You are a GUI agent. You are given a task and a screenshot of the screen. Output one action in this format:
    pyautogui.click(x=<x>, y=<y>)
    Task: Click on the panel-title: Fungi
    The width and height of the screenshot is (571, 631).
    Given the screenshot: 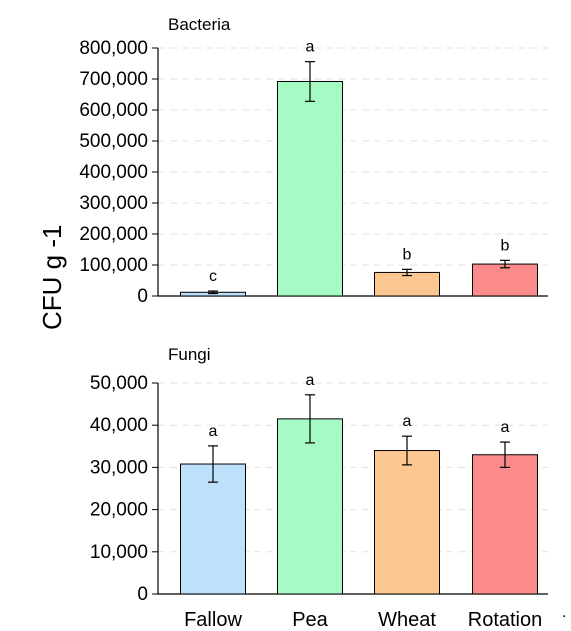 What is the action you would take?
    pyautogui.click(x=189, y=354)
    